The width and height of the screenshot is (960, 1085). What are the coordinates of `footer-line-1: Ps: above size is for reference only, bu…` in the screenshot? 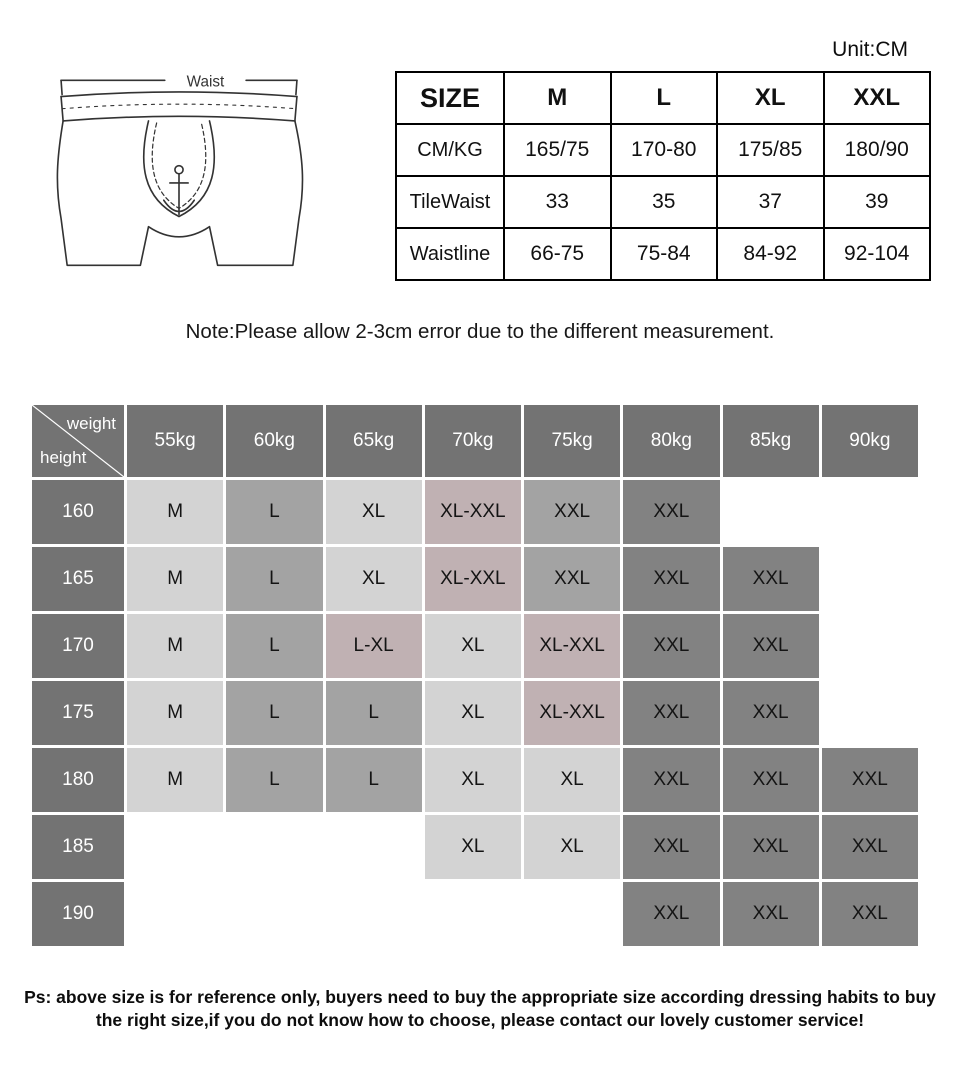 It's located at (480, 997).